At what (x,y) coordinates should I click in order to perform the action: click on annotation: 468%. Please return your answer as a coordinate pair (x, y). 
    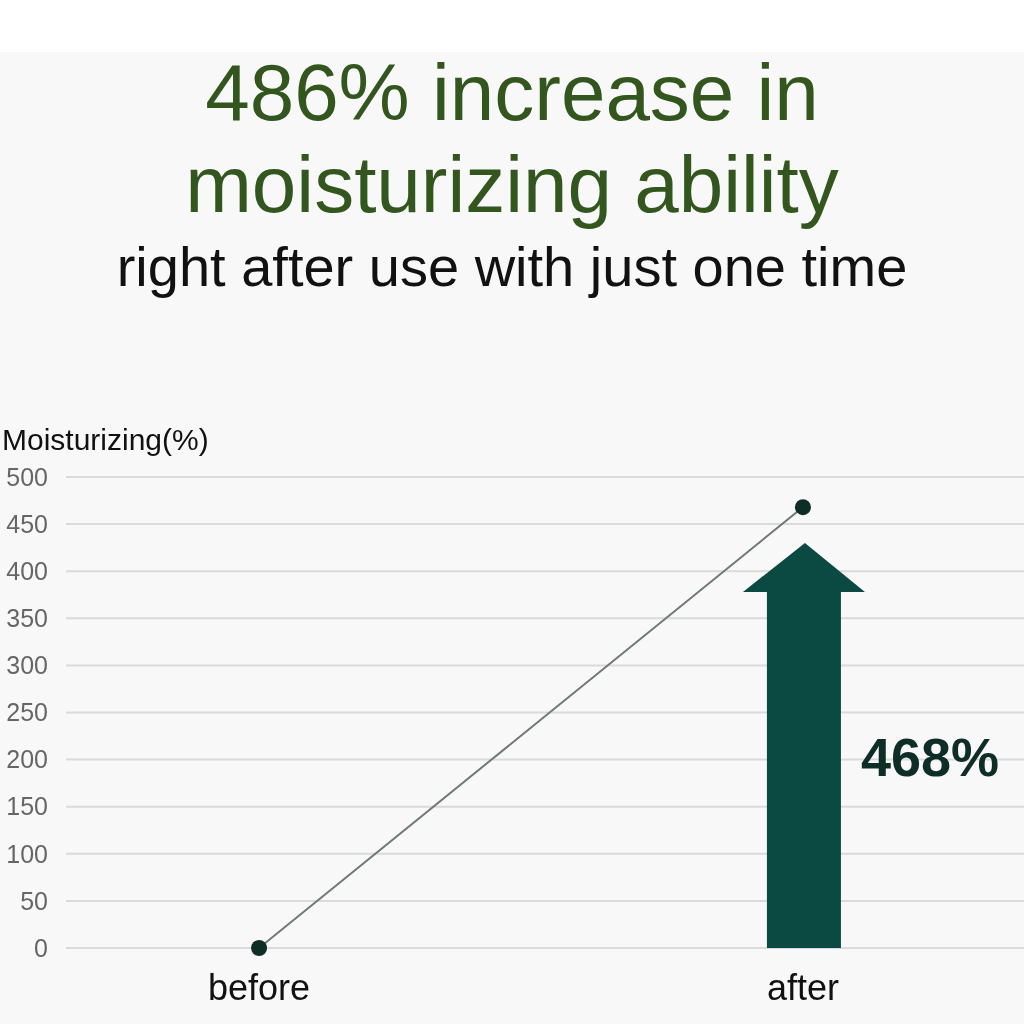
    Looking at the image, I should click on (930, 757).